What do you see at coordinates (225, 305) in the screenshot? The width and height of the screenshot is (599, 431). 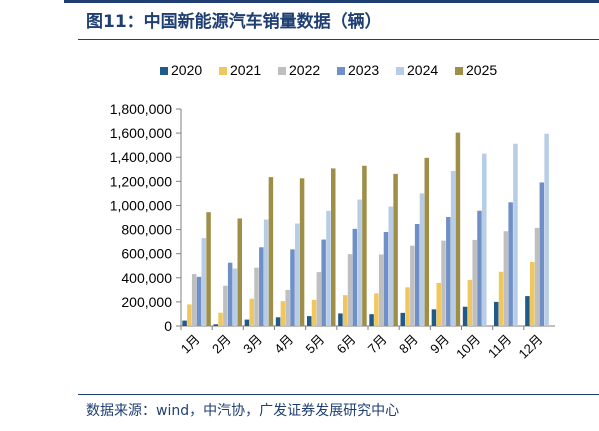 I see `bar-2022-2月` at bounding box center [225, 305].